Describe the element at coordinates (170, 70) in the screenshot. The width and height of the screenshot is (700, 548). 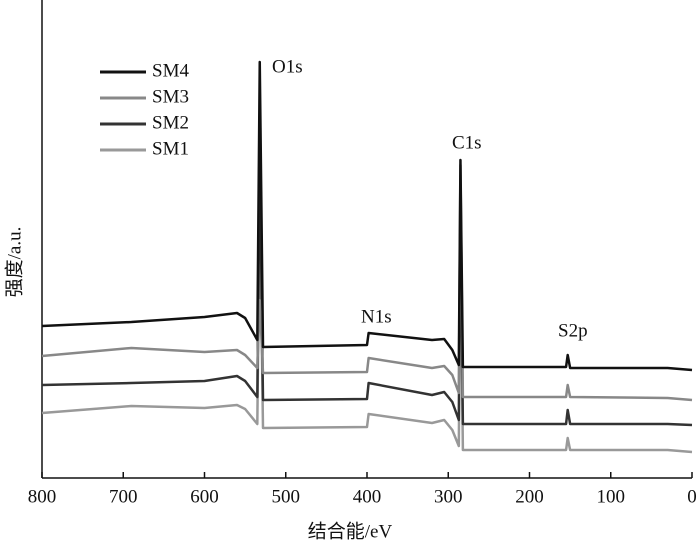
I see `legend-label: SM4` at that location.